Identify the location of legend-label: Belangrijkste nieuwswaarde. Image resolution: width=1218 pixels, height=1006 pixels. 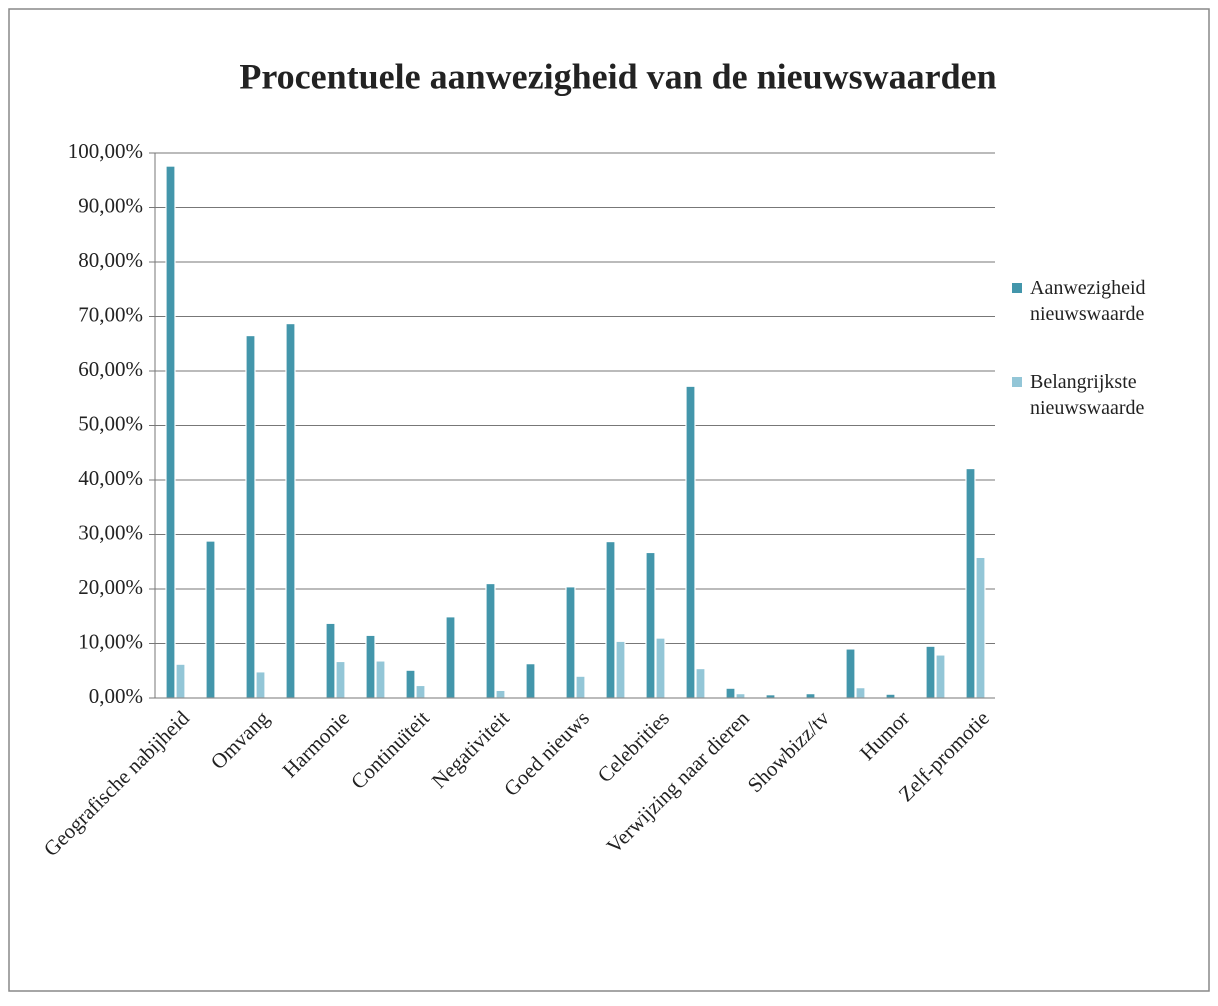
(1087, 395).